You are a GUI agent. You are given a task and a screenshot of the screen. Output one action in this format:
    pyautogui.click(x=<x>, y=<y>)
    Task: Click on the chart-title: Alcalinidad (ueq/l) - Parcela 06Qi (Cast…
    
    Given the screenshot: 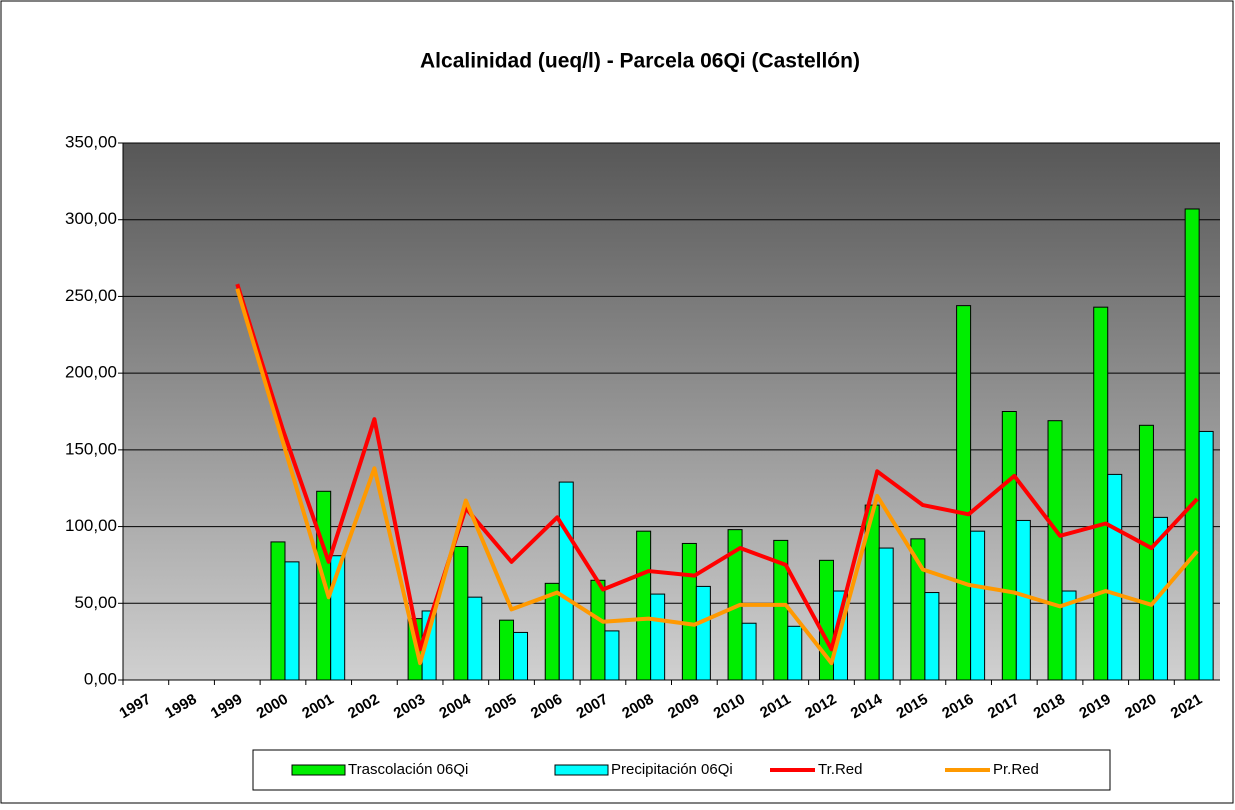 What is the action you would take?
    pyautogui.click(x=640, y=61)
    